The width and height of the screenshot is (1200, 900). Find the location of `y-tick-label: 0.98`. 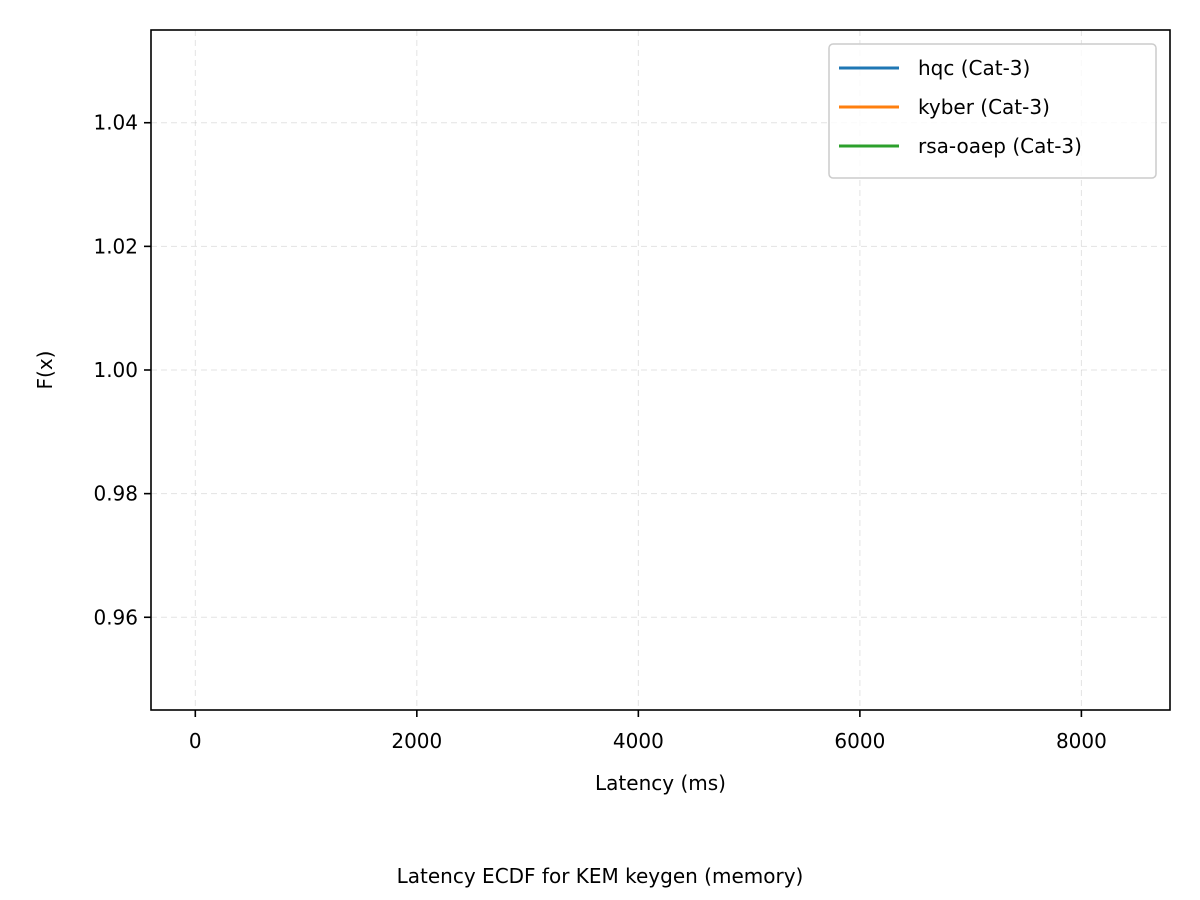

y-tick-label: 0.98 is located at coordinates (115, 494).